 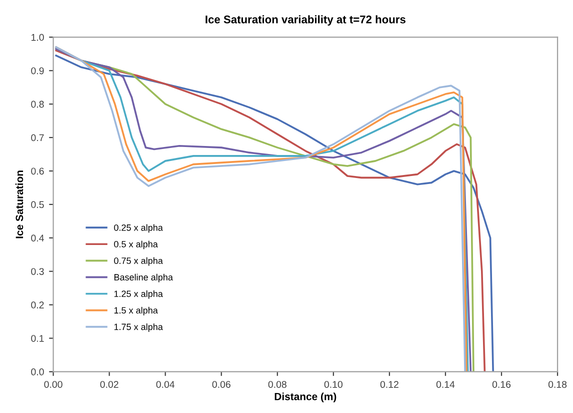 I want to click on x-tick-label: 0.12, so click(x=389, y=384).